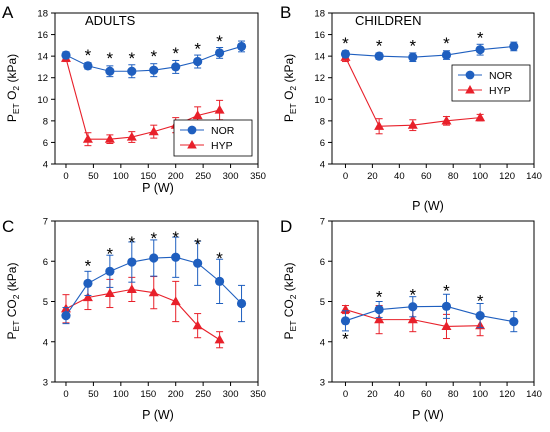  Describe the element at coordinates (42, 57) in the screenshot. I see `y-tick-label: 14` at that location.